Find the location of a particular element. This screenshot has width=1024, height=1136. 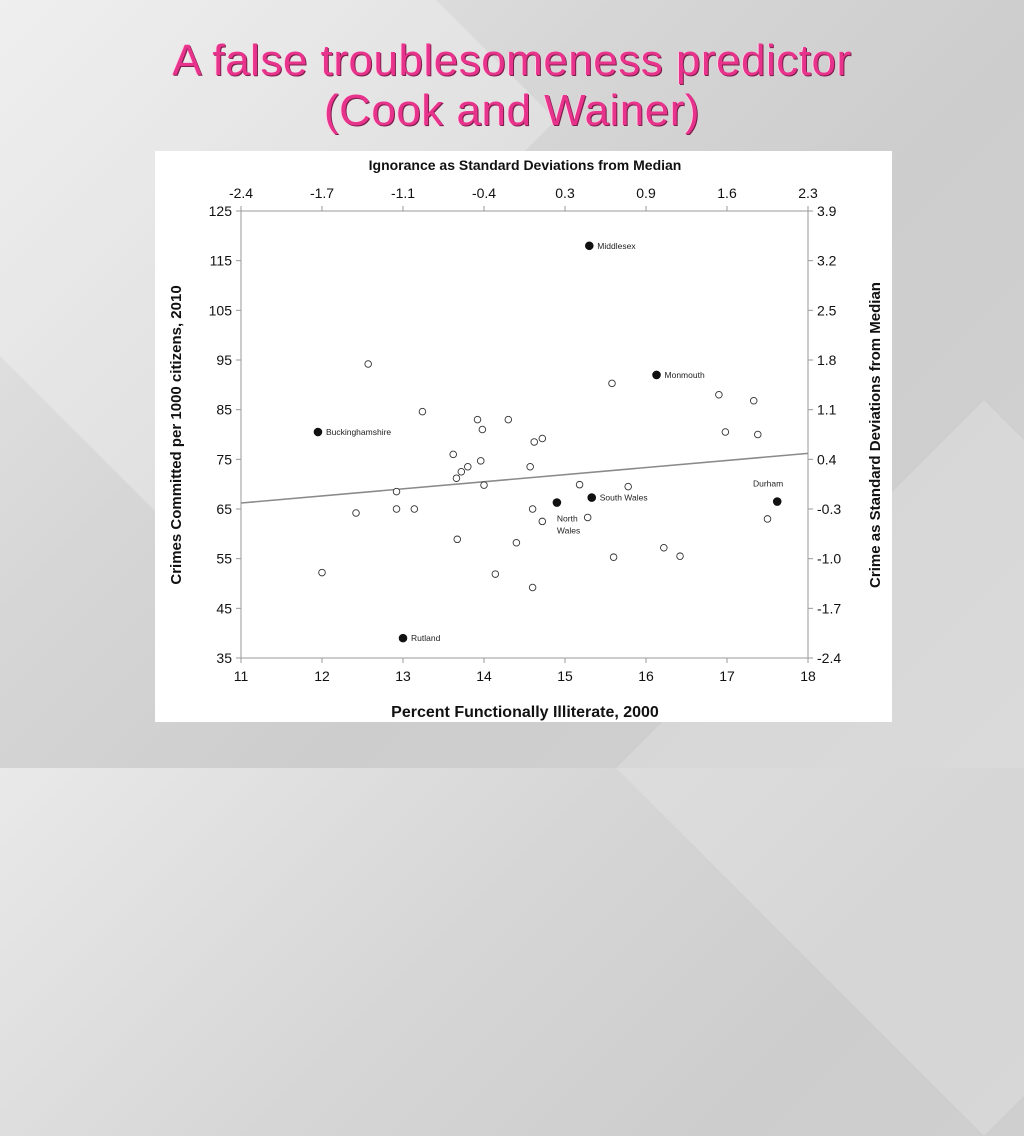

right-tick-label: -1.7 is located at coordinates (829, 608).